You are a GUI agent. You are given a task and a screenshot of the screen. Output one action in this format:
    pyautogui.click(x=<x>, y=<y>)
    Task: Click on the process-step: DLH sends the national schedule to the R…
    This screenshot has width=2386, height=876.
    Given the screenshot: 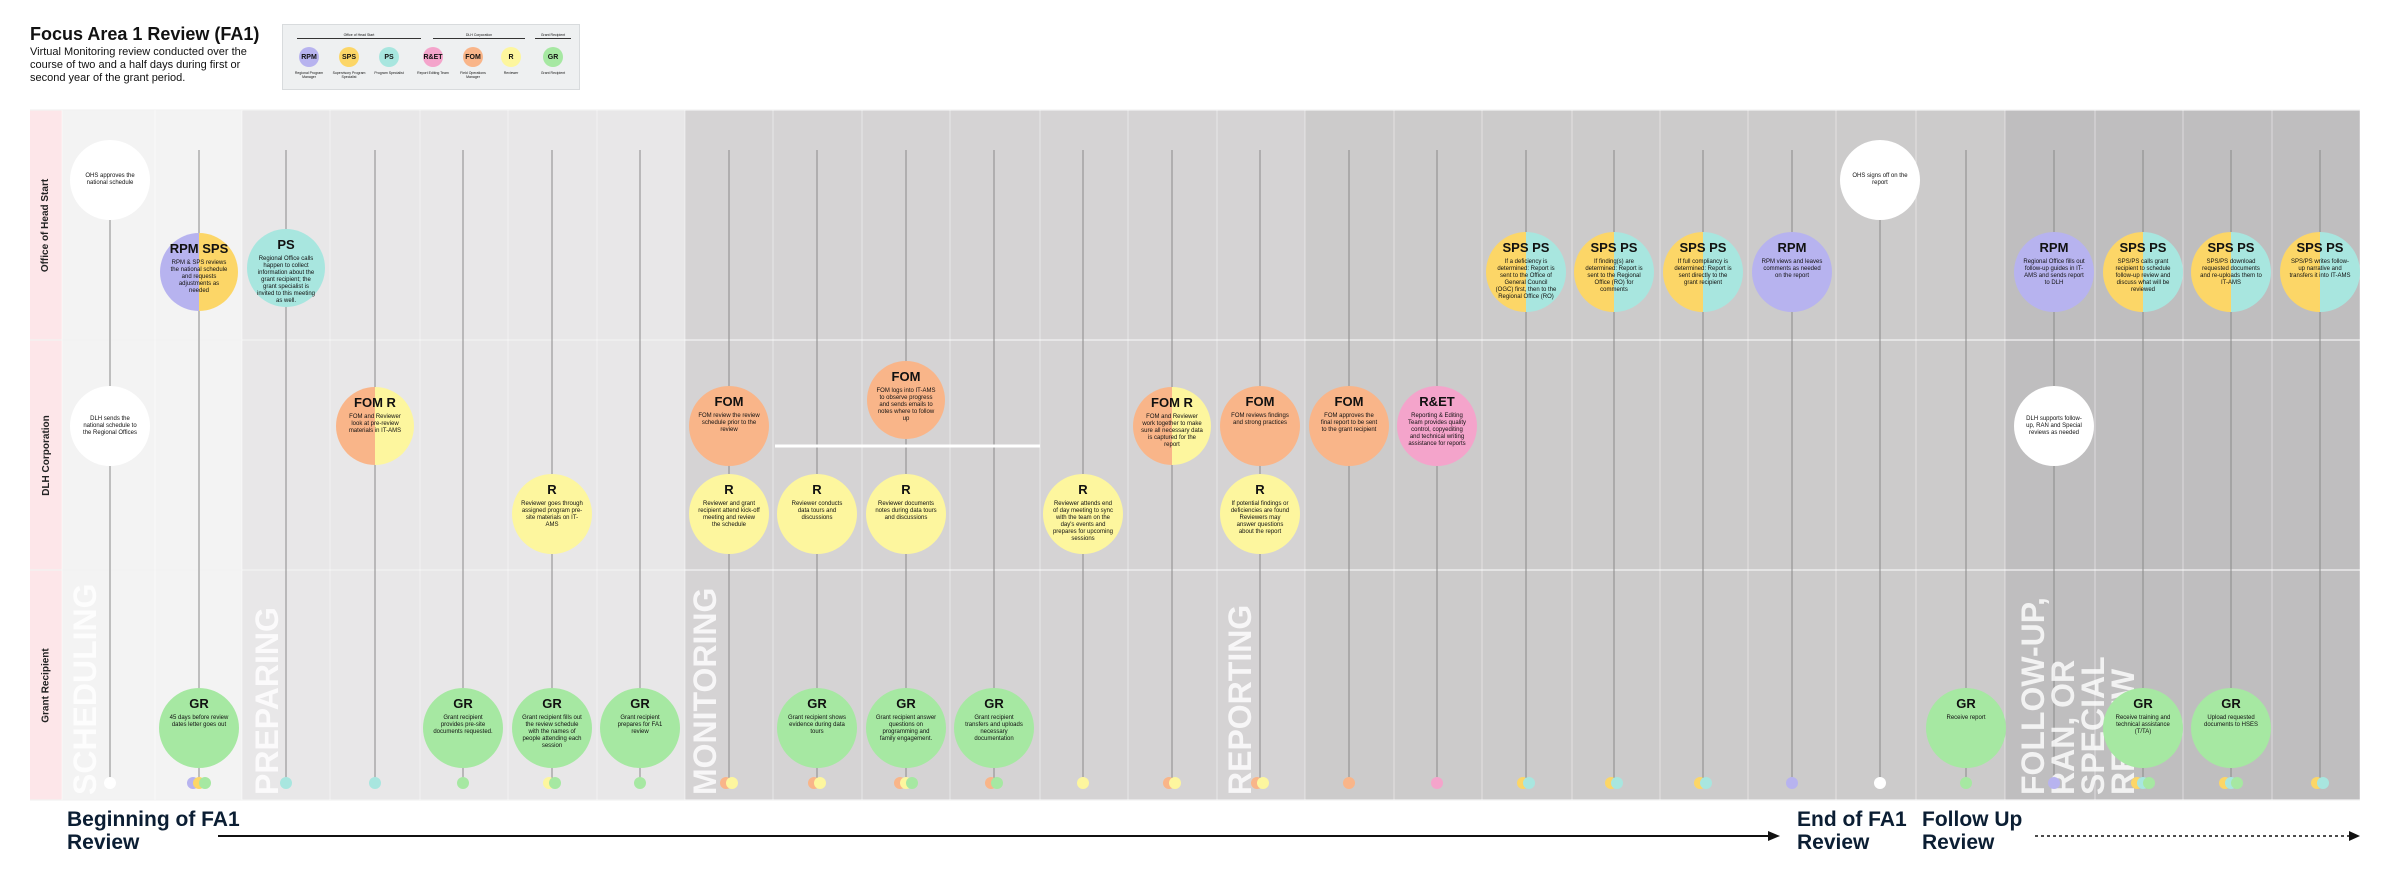 What is the action you would take?
    pyautogui.click(x=110, y=426)
    